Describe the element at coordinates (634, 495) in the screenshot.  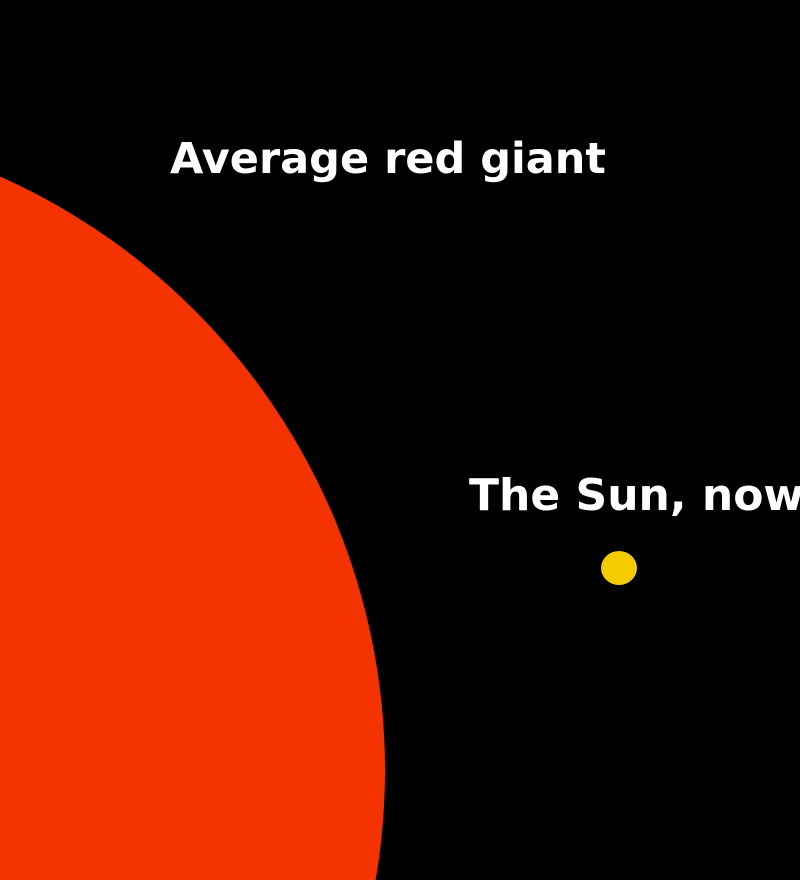
I see `sun-label: The Sun, now` at that location.